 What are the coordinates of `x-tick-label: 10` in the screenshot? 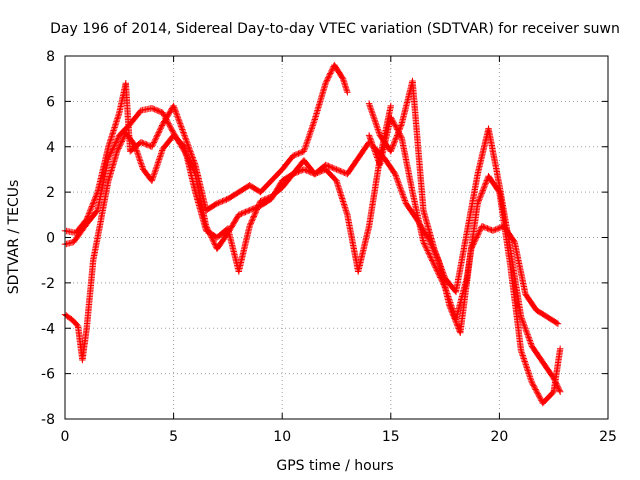 It's located at (282, 437).